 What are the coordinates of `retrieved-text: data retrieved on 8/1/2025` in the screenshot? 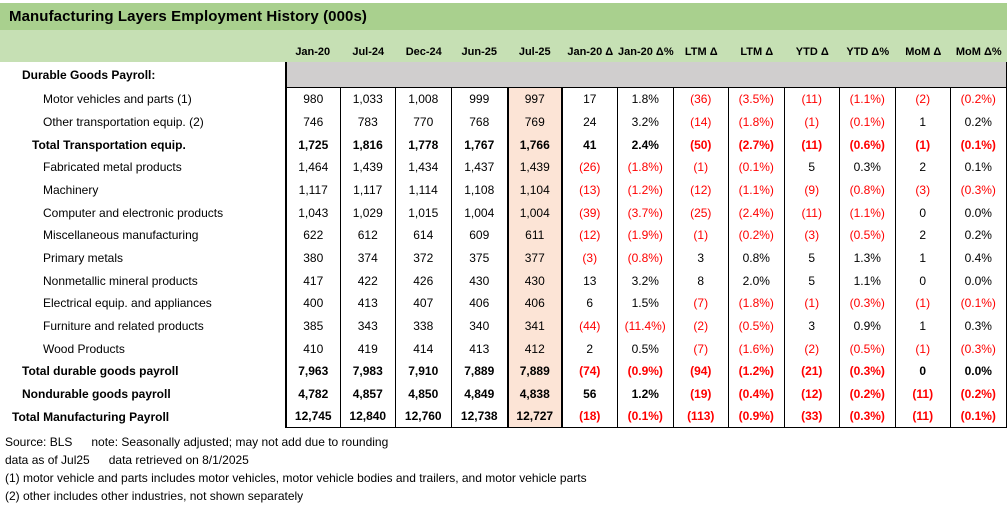 It's located at (178, 459).